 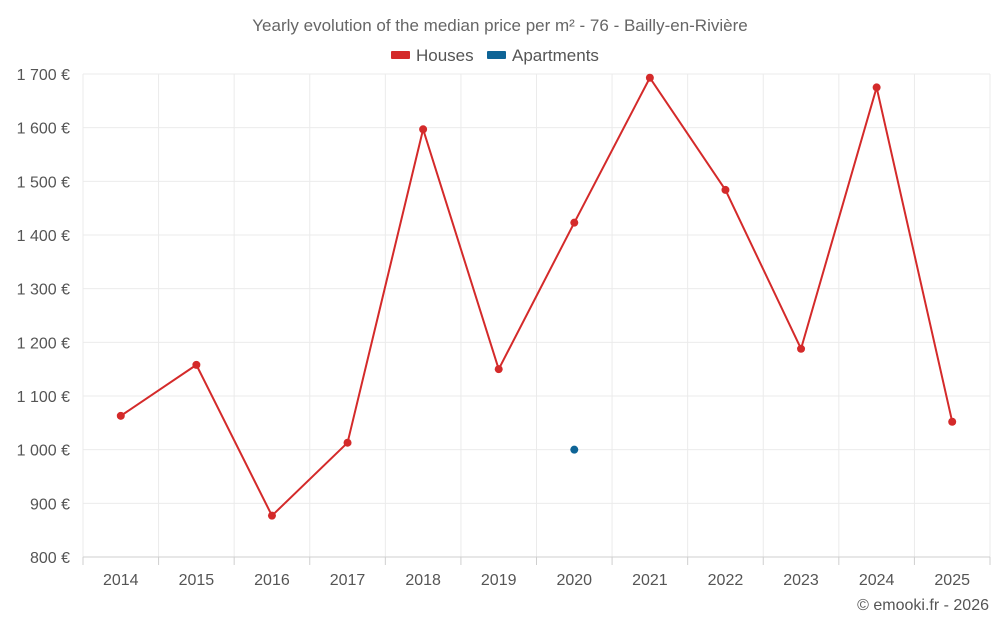 What do you see at coordinates (43, 182) in the screenshot?
I see `y-tick-label: 1 500 €` at bounding box center [43, 182].